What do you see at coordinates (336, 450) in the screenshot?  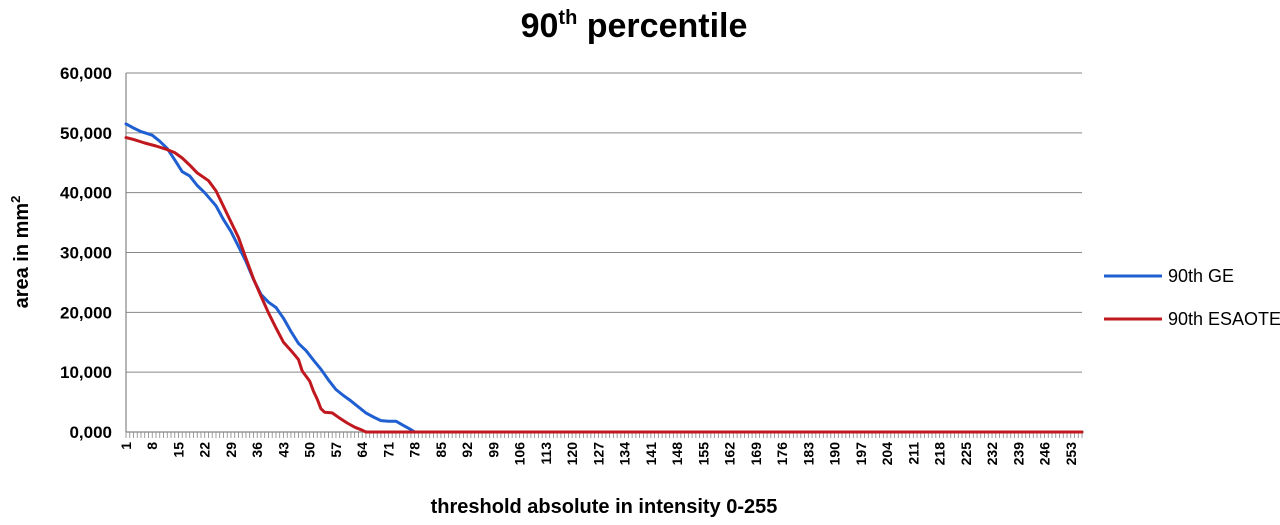 I see `x-tick-label: 57` at bounding box center [336, 450].